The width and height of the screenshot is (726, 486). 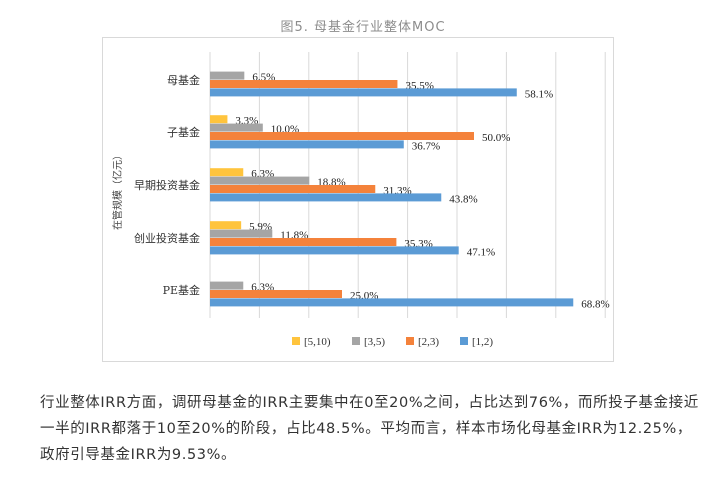 I want to click on category-label: 母基金, so click(x=183, y=80).